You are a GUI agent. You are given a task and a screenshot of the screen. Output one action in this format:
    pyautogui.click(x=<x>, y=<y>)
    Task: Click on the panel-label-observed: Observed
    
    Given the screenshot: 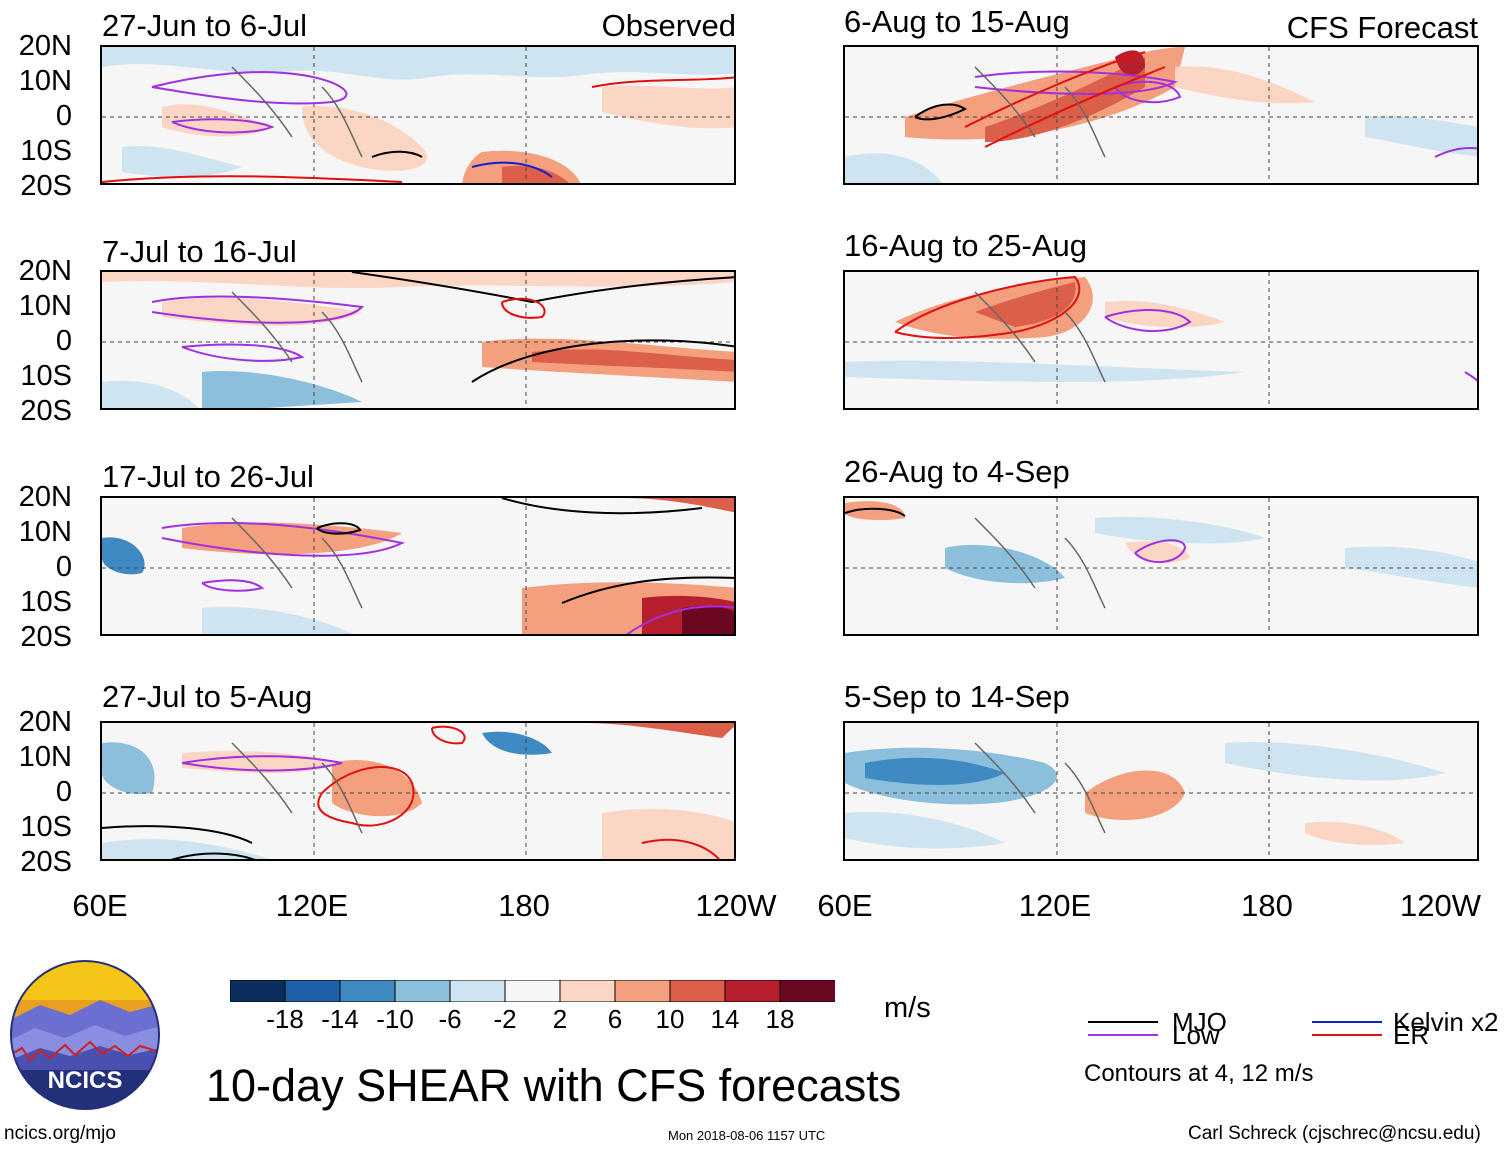 What is the action you would take?
    pyautogui.click(x=668, y=25)
    